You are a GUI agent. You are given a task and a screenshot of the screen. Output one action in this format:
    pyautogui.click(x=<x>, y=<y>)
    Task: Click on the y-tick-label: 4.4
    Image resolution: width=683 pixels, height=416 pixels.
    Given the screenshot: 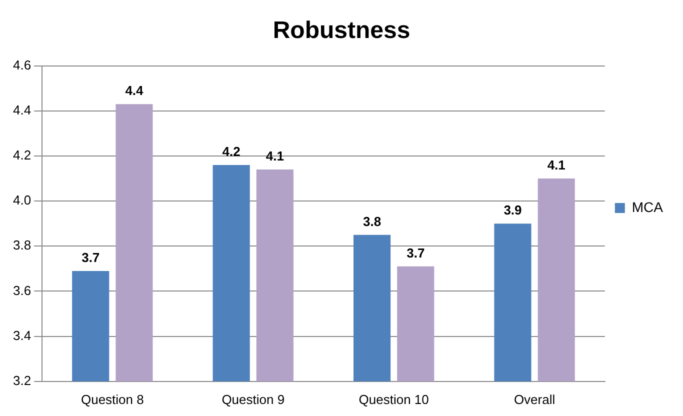 What is the action you would take?
    pyautogui.click(x=22, y=110)
    